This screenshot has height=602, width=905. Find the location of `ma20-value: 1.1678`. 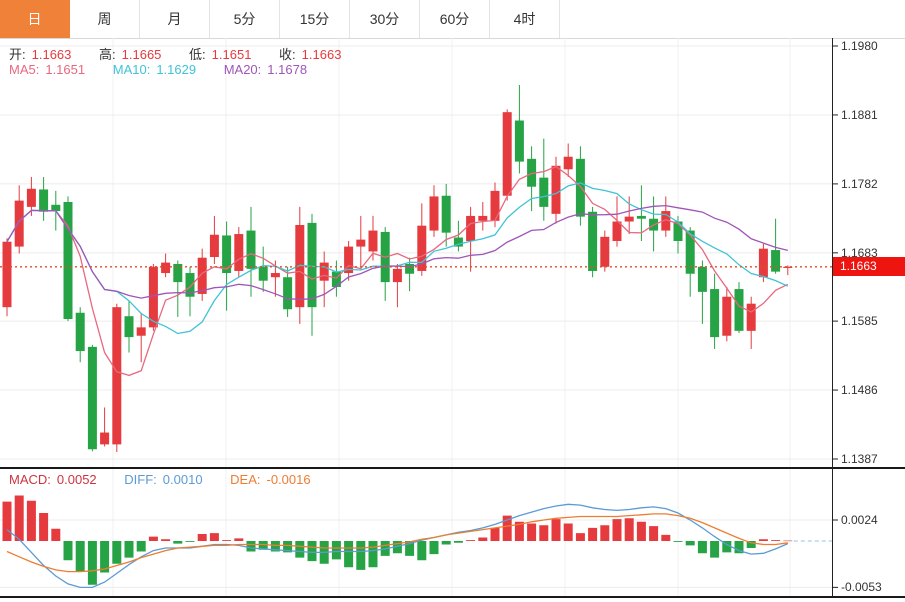

ma20-value: 1.1678 is located at coordinates (287, 69).